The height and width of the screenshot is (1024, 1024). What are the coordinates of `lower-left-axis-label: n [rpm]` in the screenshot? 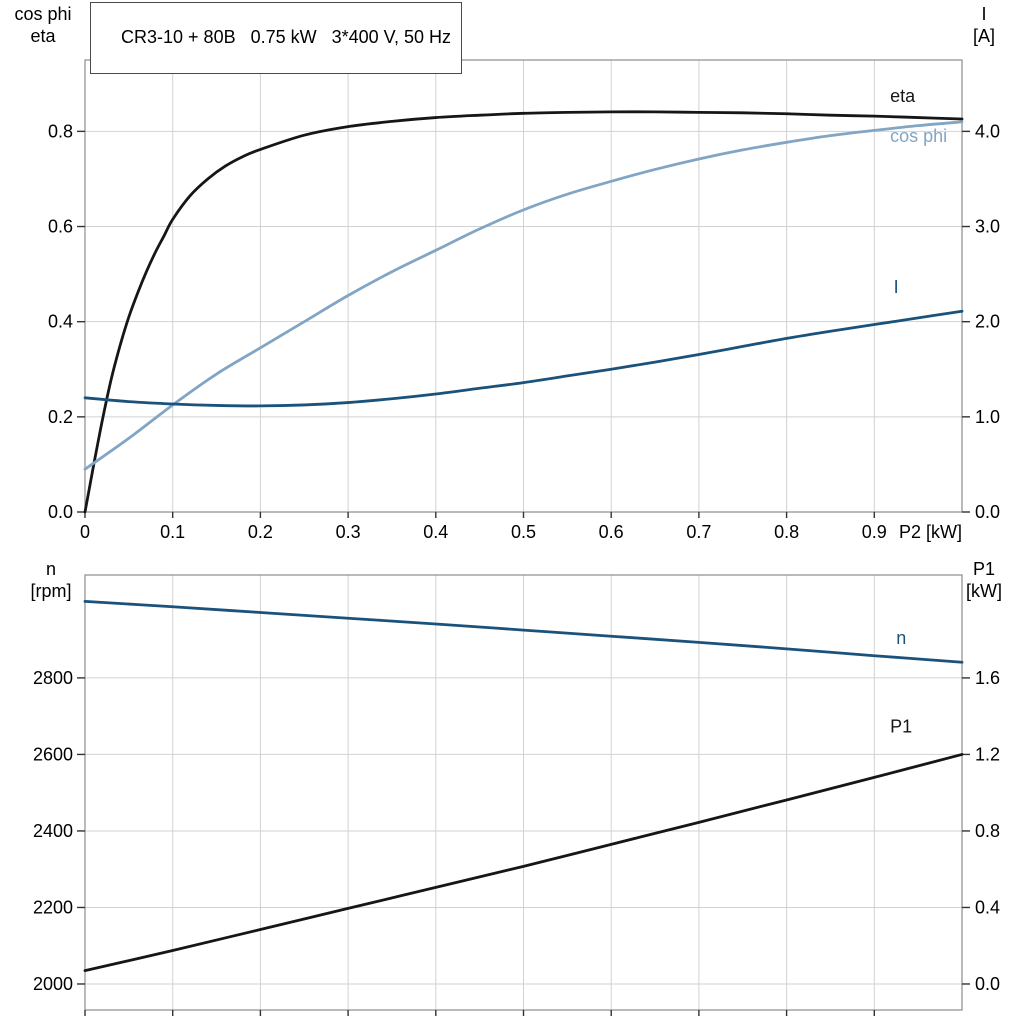 It's located at (51, 580).